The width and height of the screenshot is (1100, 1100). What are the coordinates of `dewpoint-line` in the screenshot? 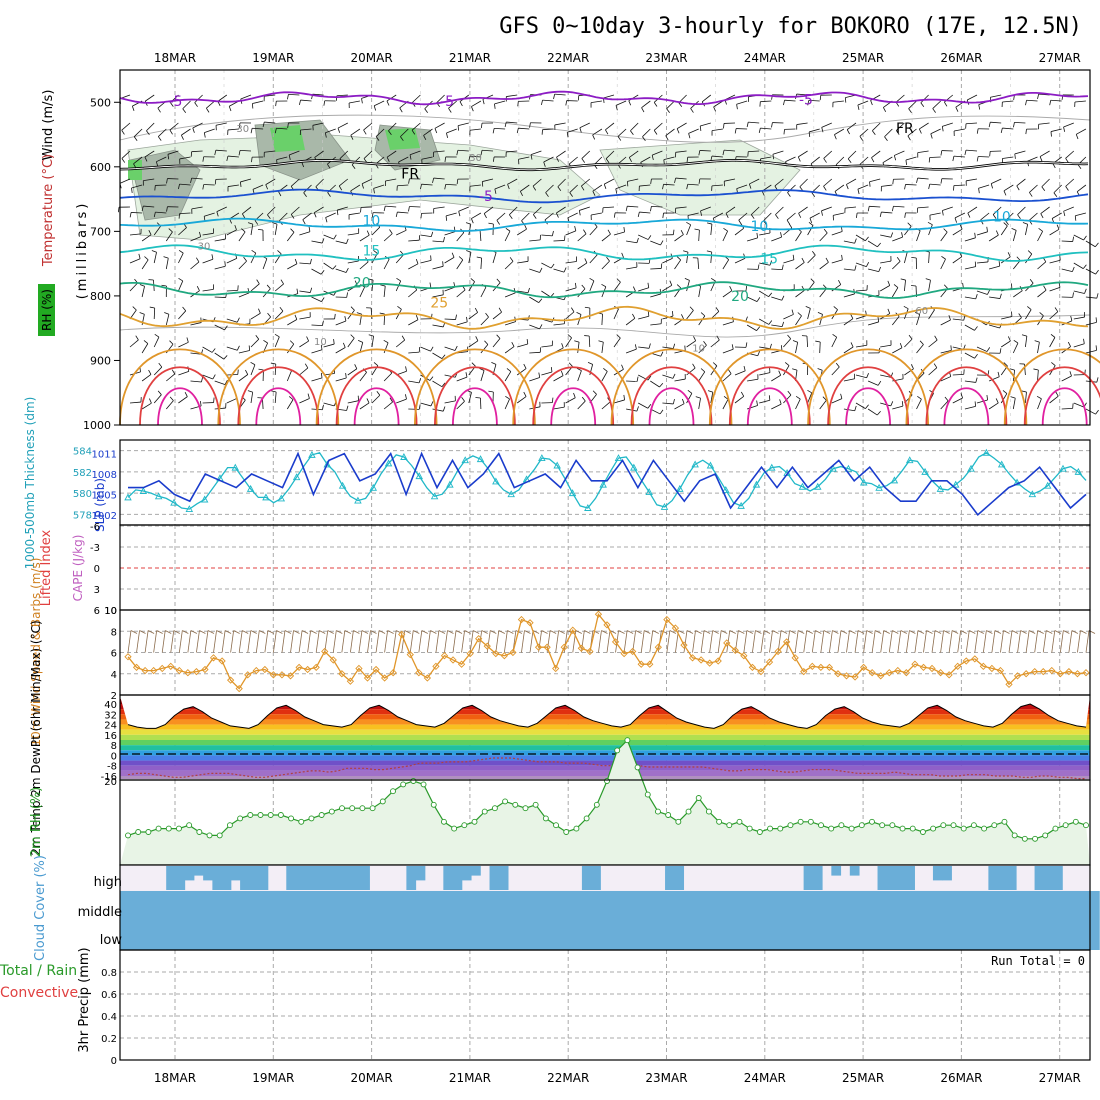 It's located at (606, 768).